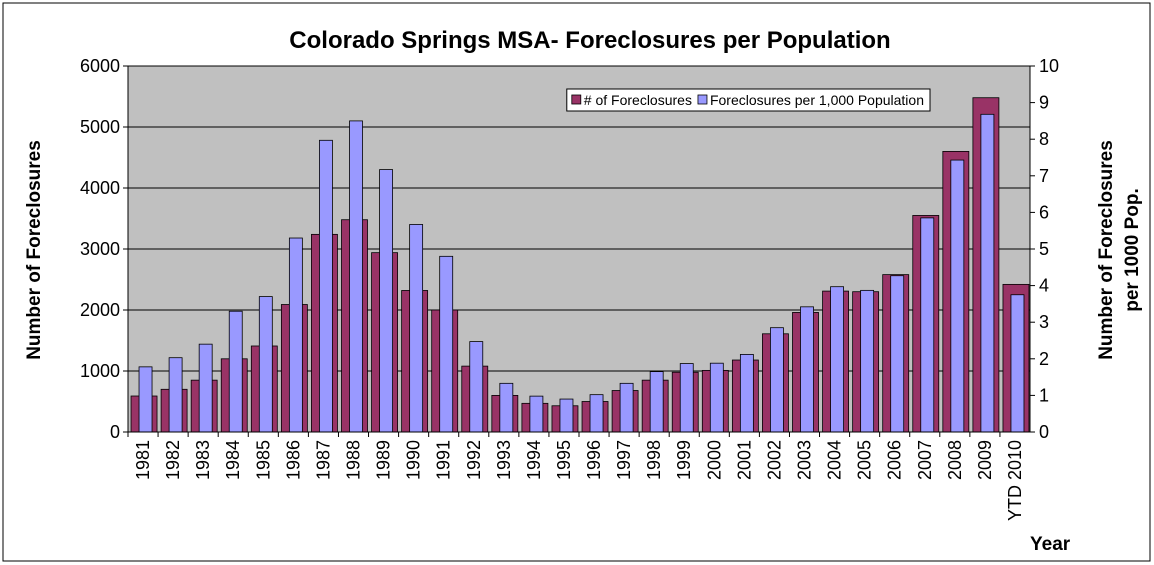 This screenshot has width=1154, height=565. What do you see at coordinates (233, 460) in the screenshot?
I see `x-tick-label: 1984` at bounding box center [233, 460].